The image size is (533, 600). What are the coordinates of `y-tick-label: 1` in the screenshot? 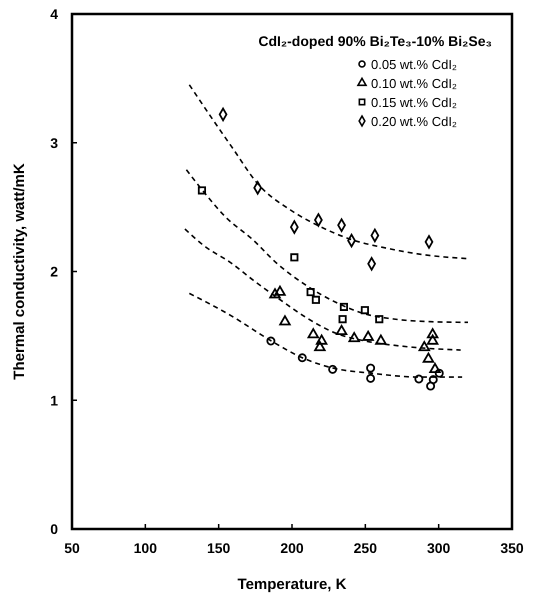 It's located at (54, 400).